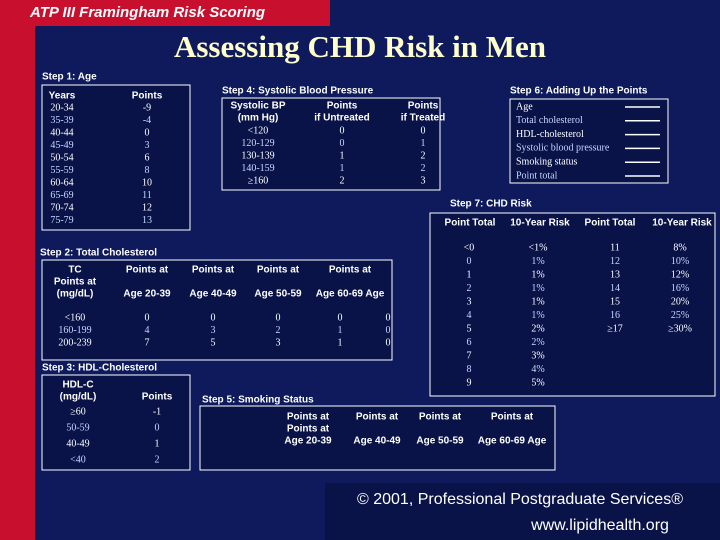 This screenshot has width=720, height=540. I want to click on cell: ≥160, so click(258, 180).